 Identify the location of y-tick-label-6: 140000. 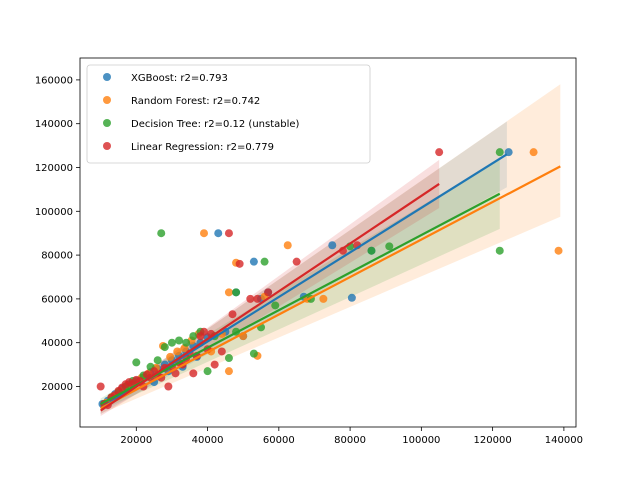
(54, 124).